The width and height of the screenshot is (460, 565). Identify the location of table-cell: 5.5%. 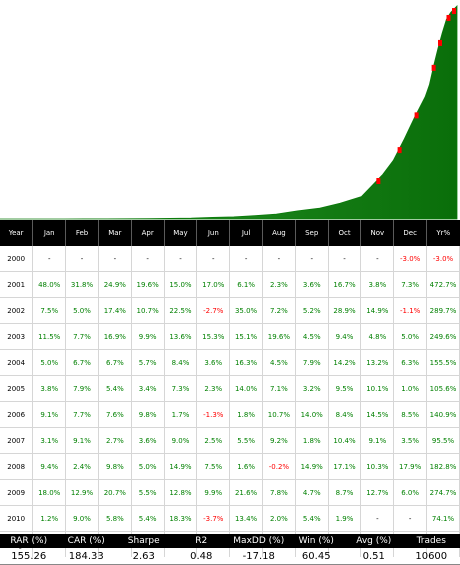
(246, 440).